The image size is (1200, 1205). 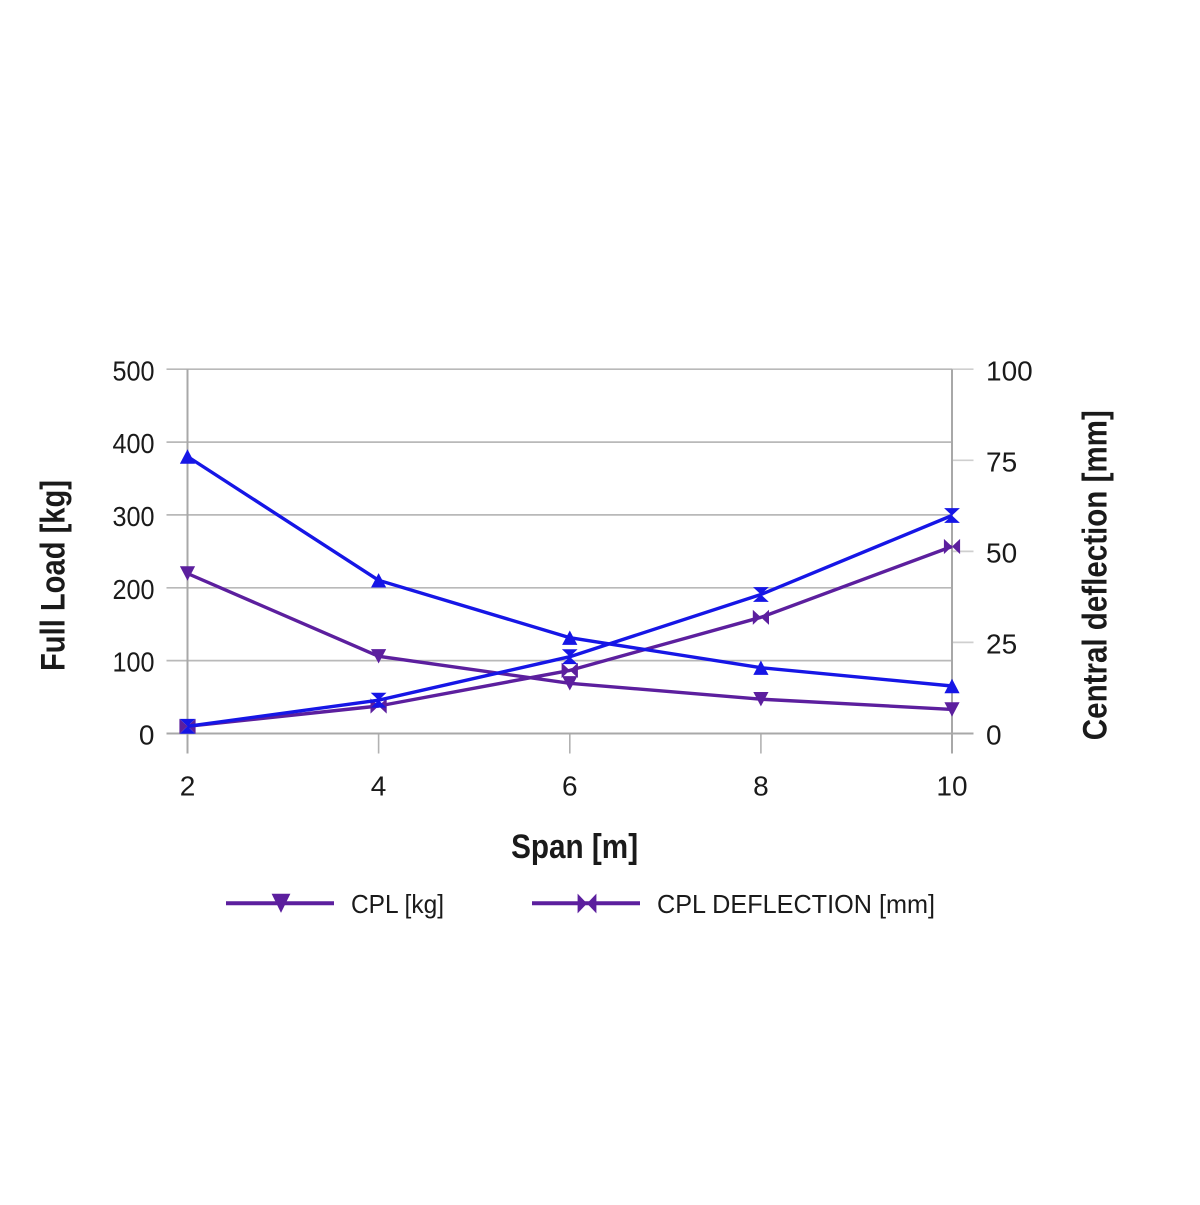 I want to click on svg-text: 4, so click(x=379, y=785).